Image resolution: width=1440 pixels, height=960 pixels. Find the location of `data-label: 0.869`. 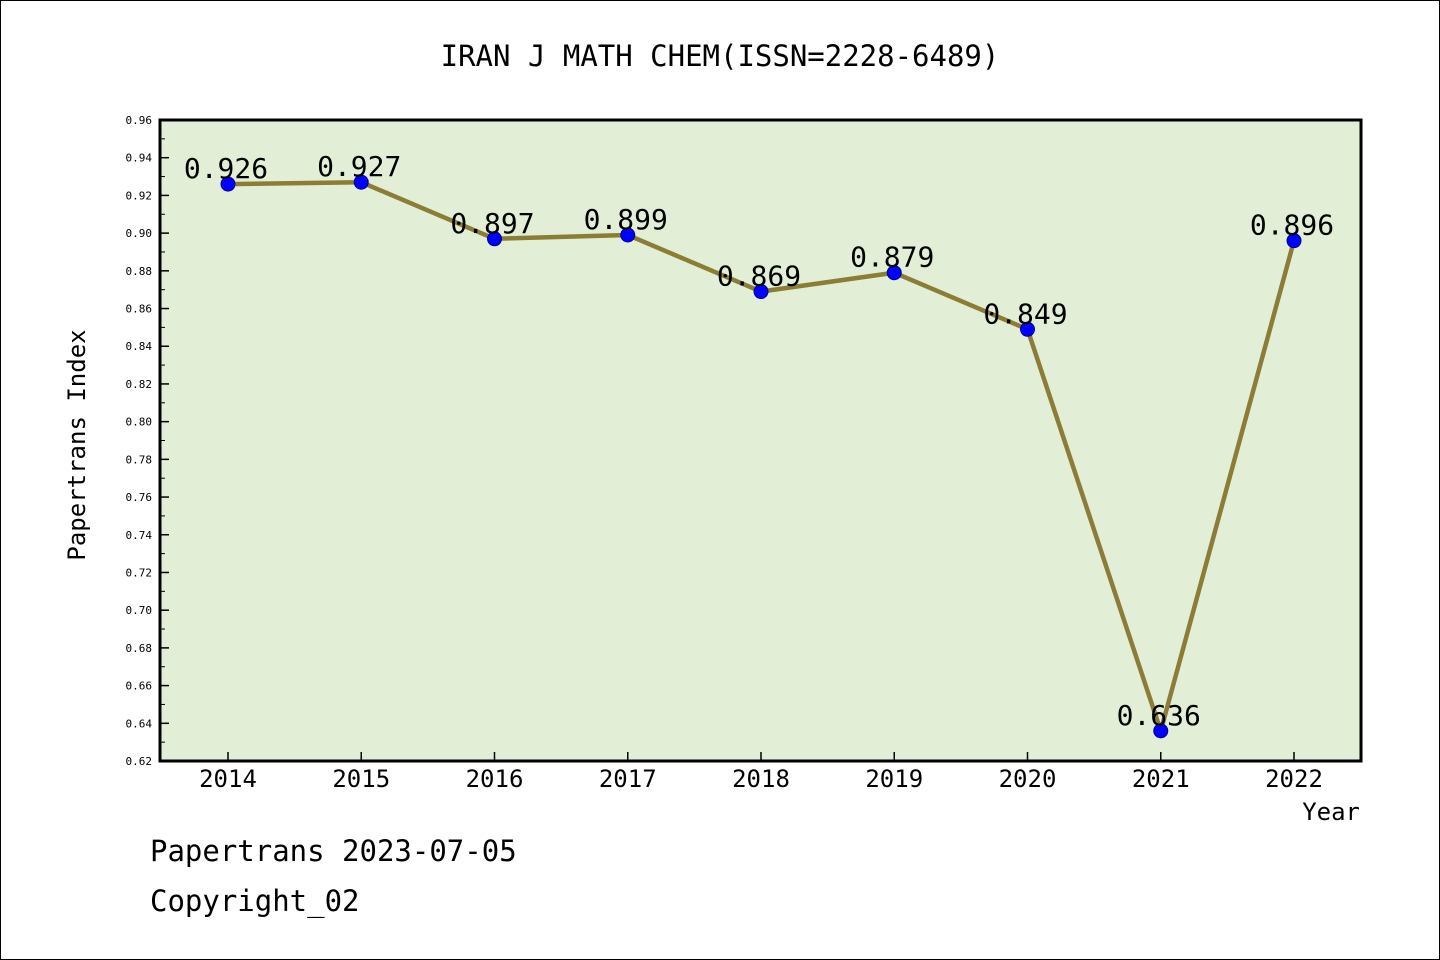

data-label: 0.869 is located at coordinates (759, 276).